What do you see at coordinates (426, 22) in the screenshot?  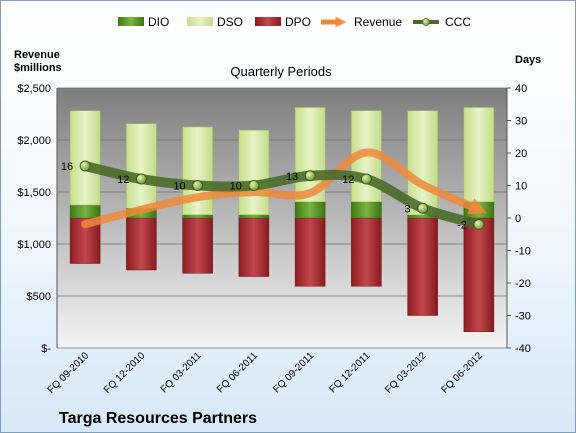 I see `legend-swatch-ccc-dot` at bounding box center [426, 22].